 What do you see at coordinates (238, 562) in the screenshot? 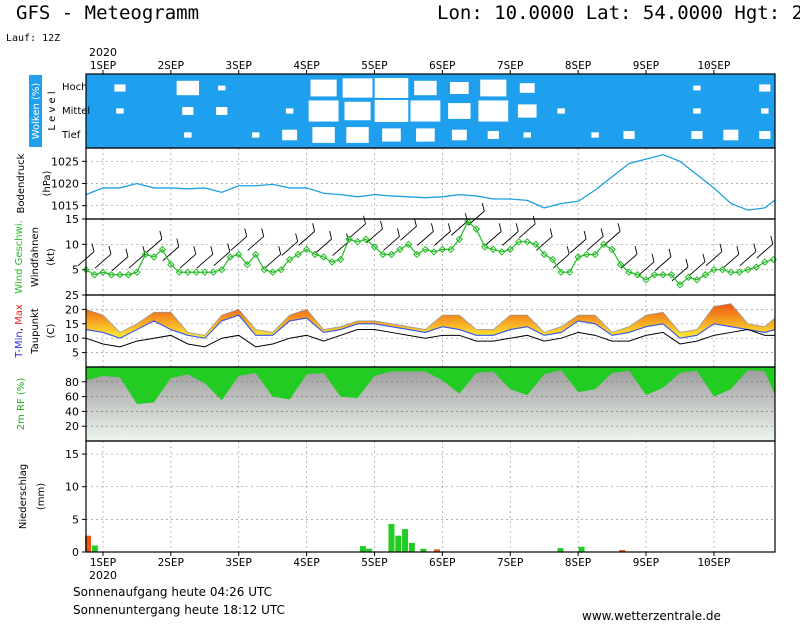
I see `day-label-bottom: 3SEP` at bounding box center [238, 562].